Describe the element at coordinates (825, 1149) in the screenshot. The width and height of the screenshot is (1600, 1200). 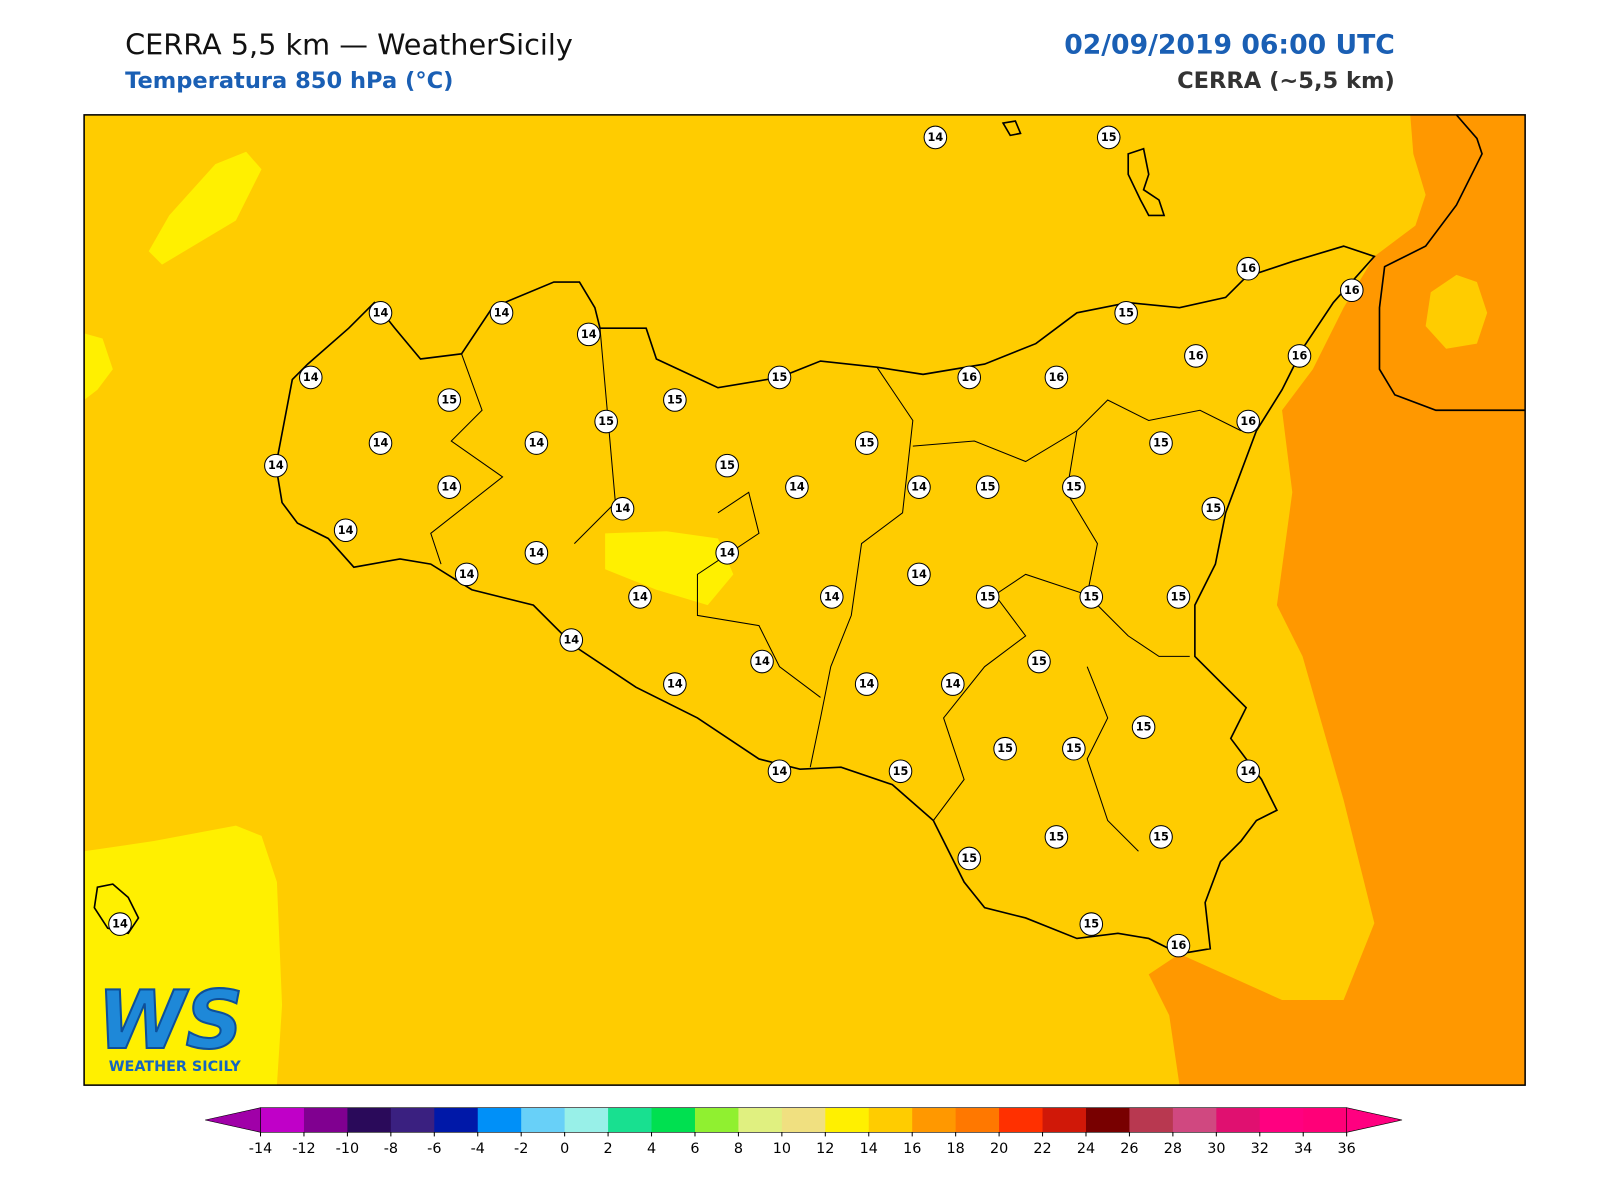
I see `colorbar-tick-label: 12` at that location.